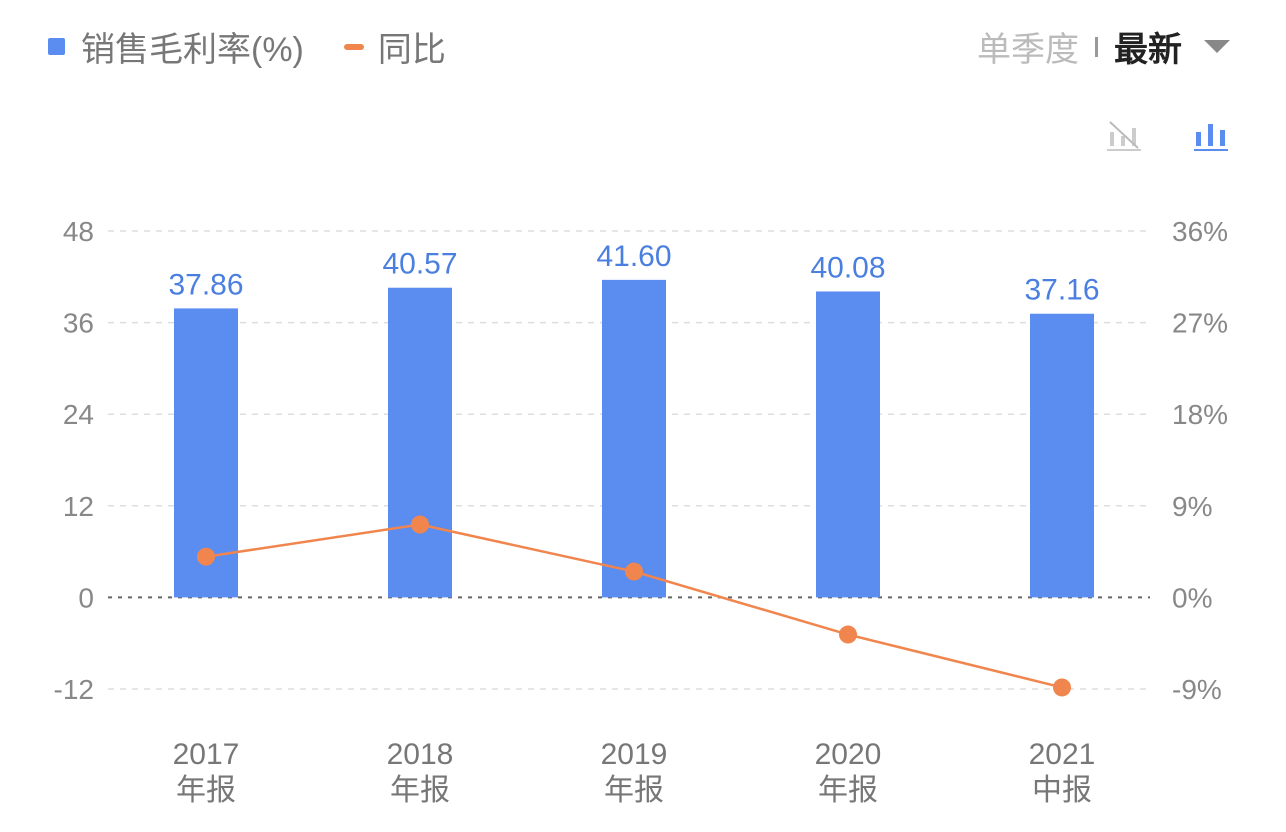 The width and height of the screenshot is (1286, 832). Describe the element at coordinates (1062, 754) in the screenshot. I see `x-axis-tick-year: 2021` at that location.